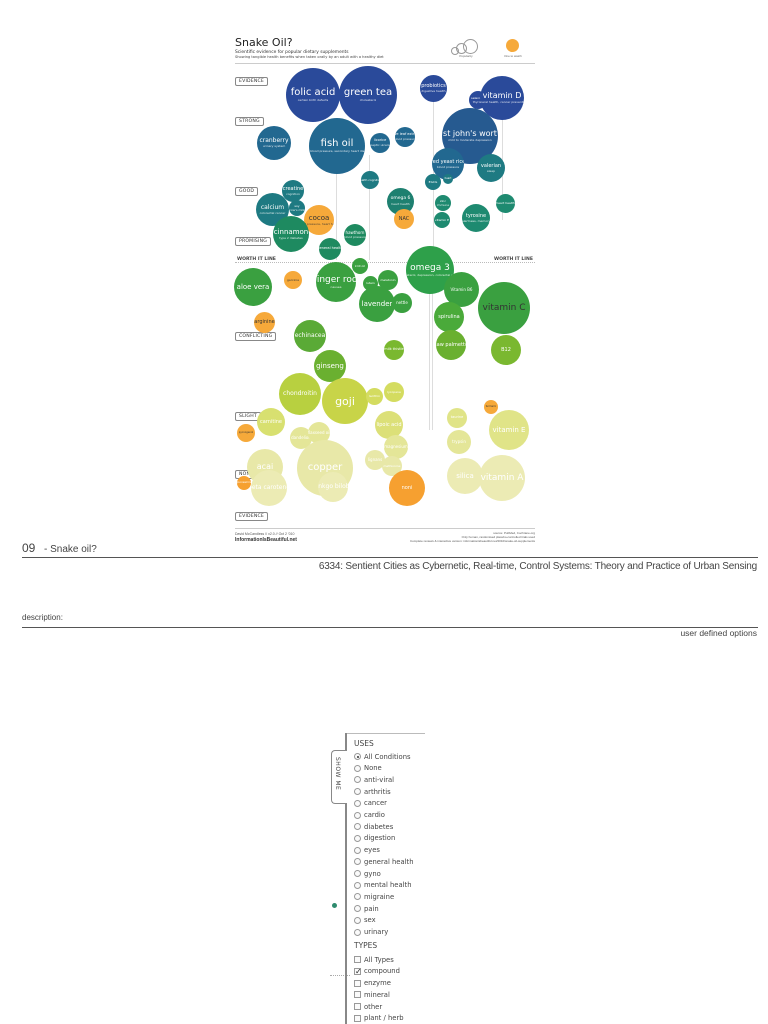 Image resolution: width=768 pixels, height=1024 pixels. What do you see at coordinates (442, 220) in the screenshot?
I see `supplement-bubble: vitamin E` at bounding box center [442, 220].